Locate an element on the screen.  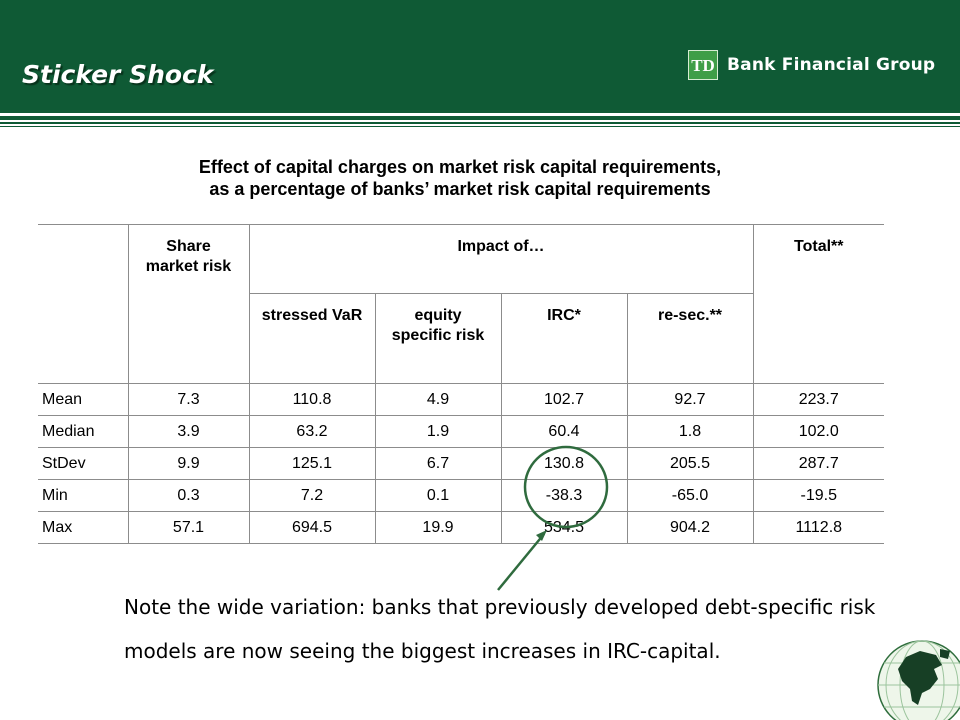
header-equity-specific-risk: equity specific risk is located at coordinates (438, 338).